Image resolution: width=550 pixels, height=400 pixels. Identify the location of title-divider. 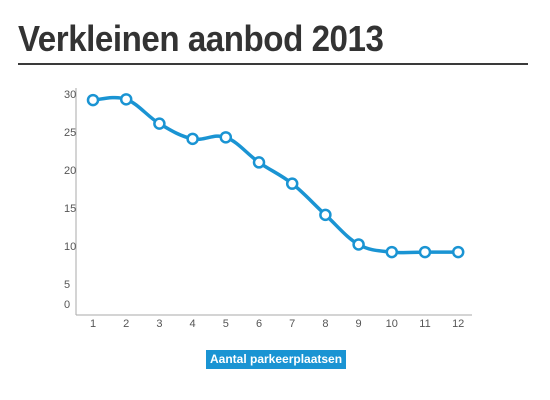
(273, 64).